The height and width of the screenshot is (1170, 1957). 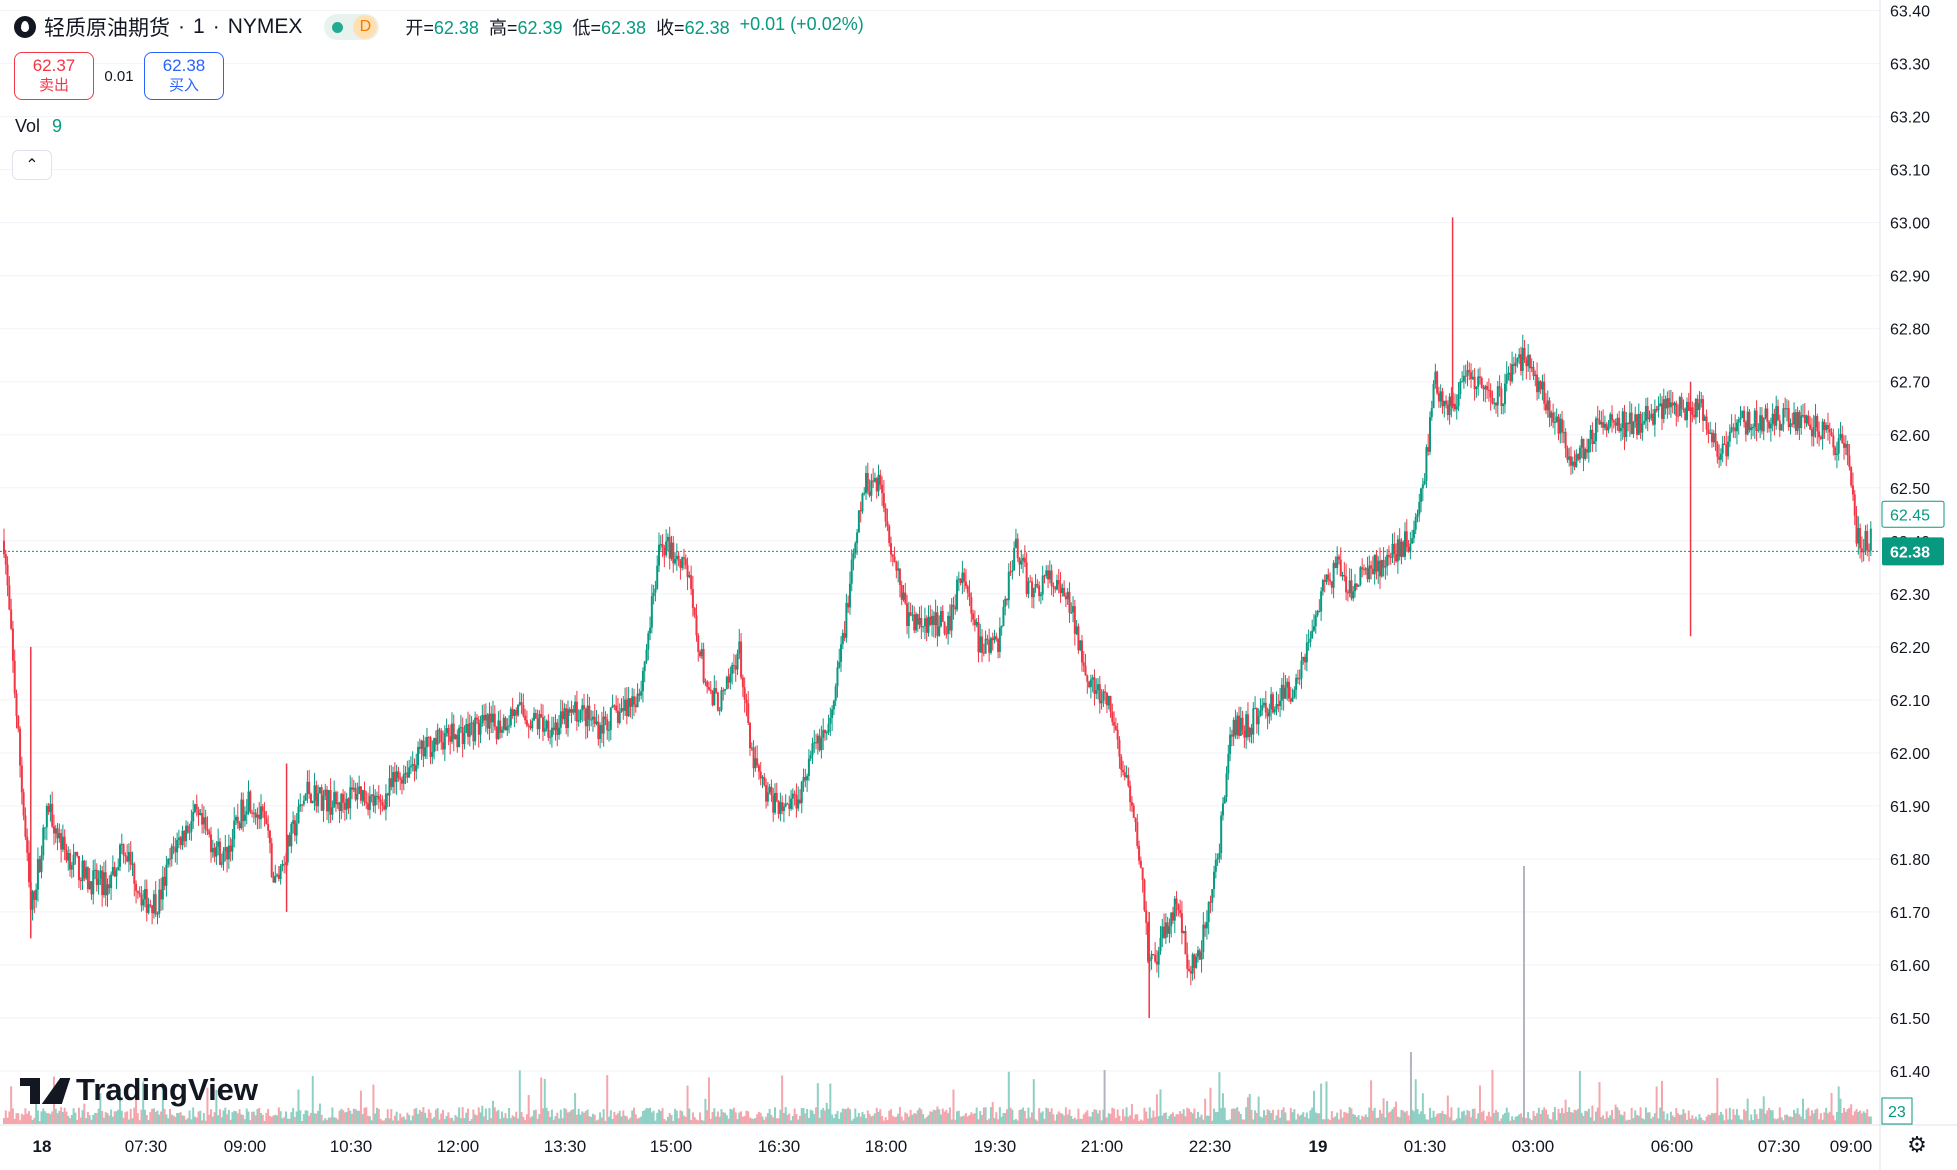 I want to click on symbol-name: 轻质原油期货, so click(x=107, y=28).